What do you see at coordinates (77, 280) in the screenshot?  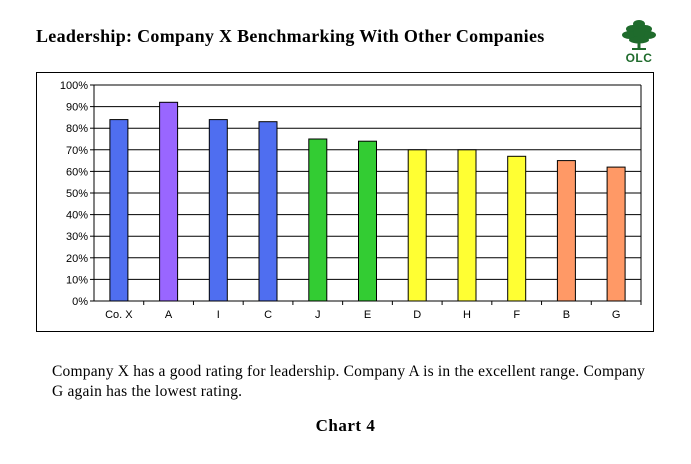 I see `y-tick-label: 10%` at bounding box center [77, 280].